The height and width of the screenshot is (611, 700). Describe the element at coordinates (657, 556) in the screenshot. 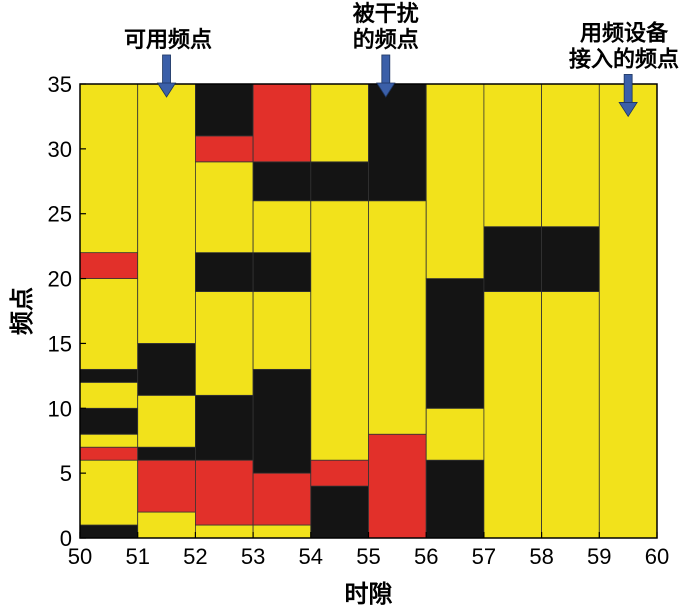

I see `x-tick-label: 60` at that location.